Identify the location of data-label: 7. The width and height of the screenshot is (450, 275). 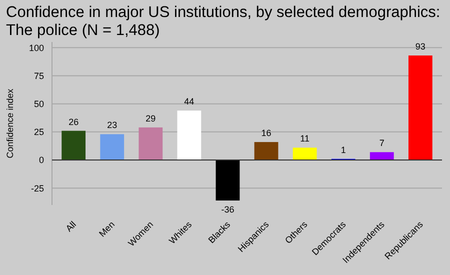
(381, 143).